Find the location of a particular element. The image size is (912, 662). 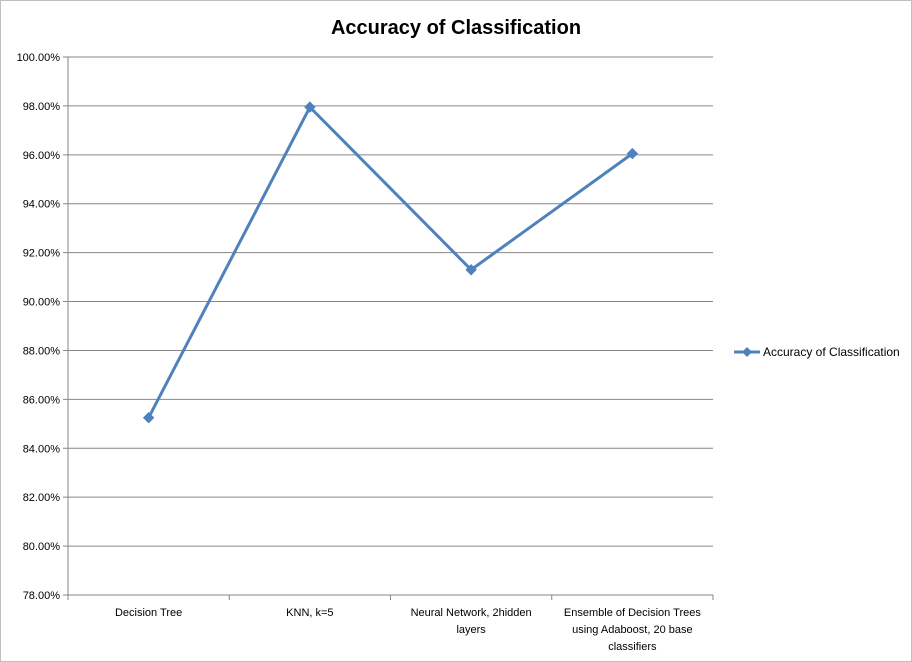

y-tick-label: 86.00% is located at coordinates (42, 400).